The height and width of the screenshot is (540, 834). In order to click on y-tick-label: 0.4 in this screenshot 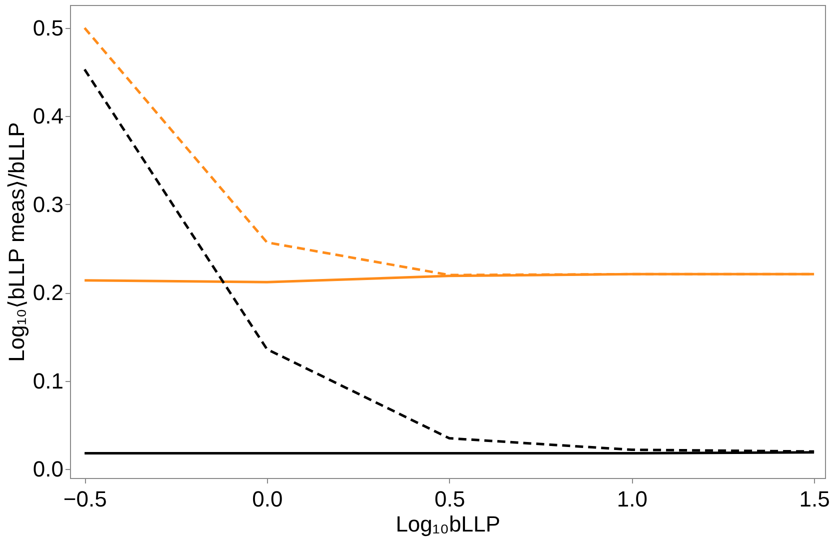, I will do `click(48, 116)`.